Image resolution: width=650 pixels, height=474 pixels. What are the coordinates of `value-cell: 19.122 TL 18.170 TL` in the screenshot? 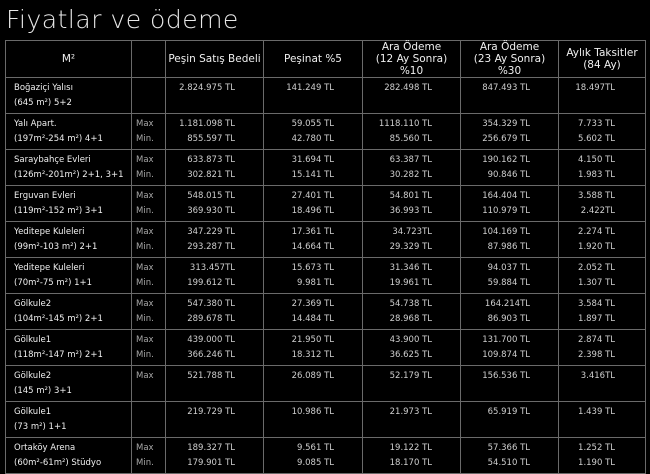 It's located at (411, 455).